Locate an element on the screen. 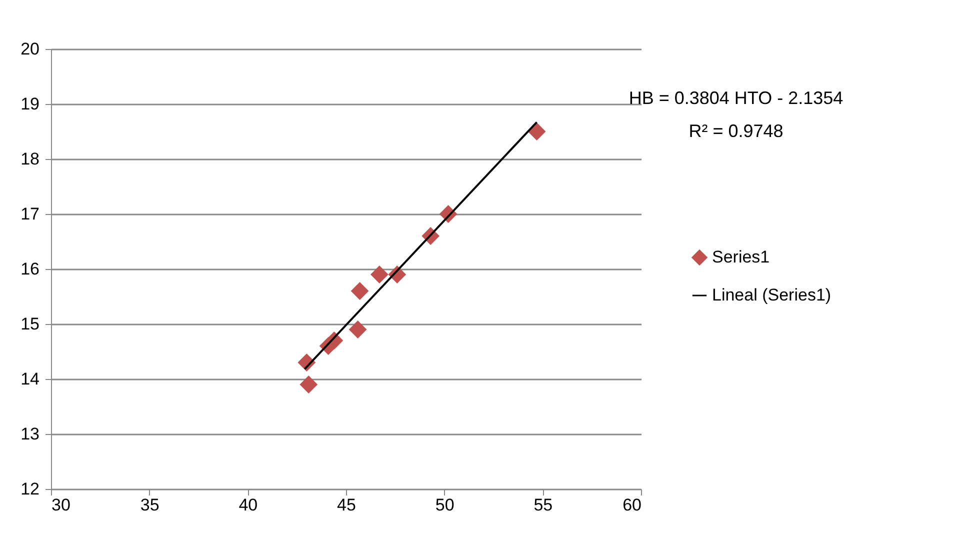 Image resolution: width=955 pixels, height=538 pixels. y-tick-label: 14 is located at coordinates (30, 379).